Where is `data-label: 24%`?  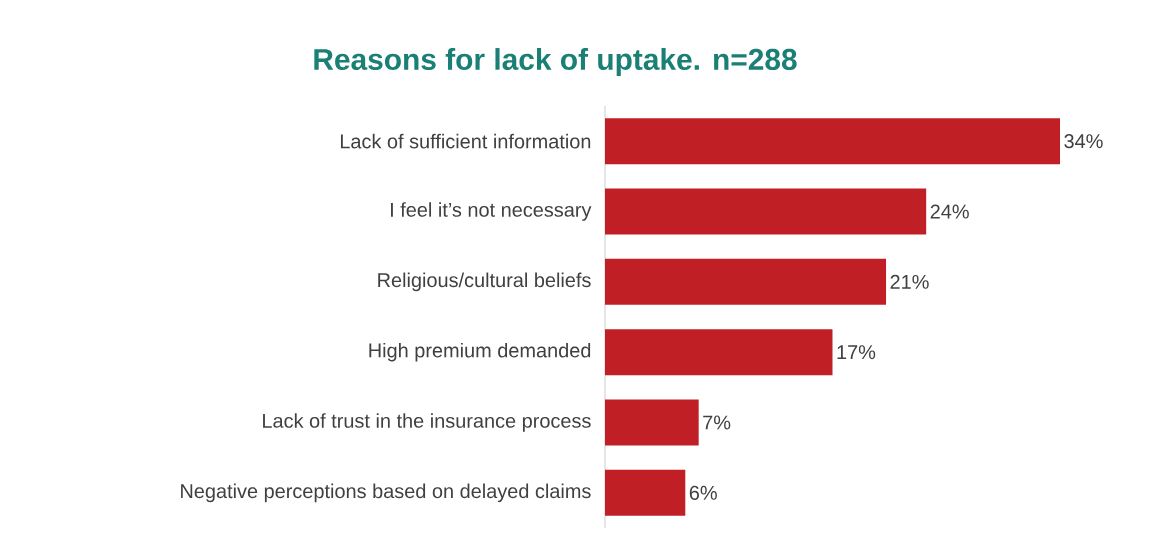 data-label: 24% is located at coordinates (949, 211).